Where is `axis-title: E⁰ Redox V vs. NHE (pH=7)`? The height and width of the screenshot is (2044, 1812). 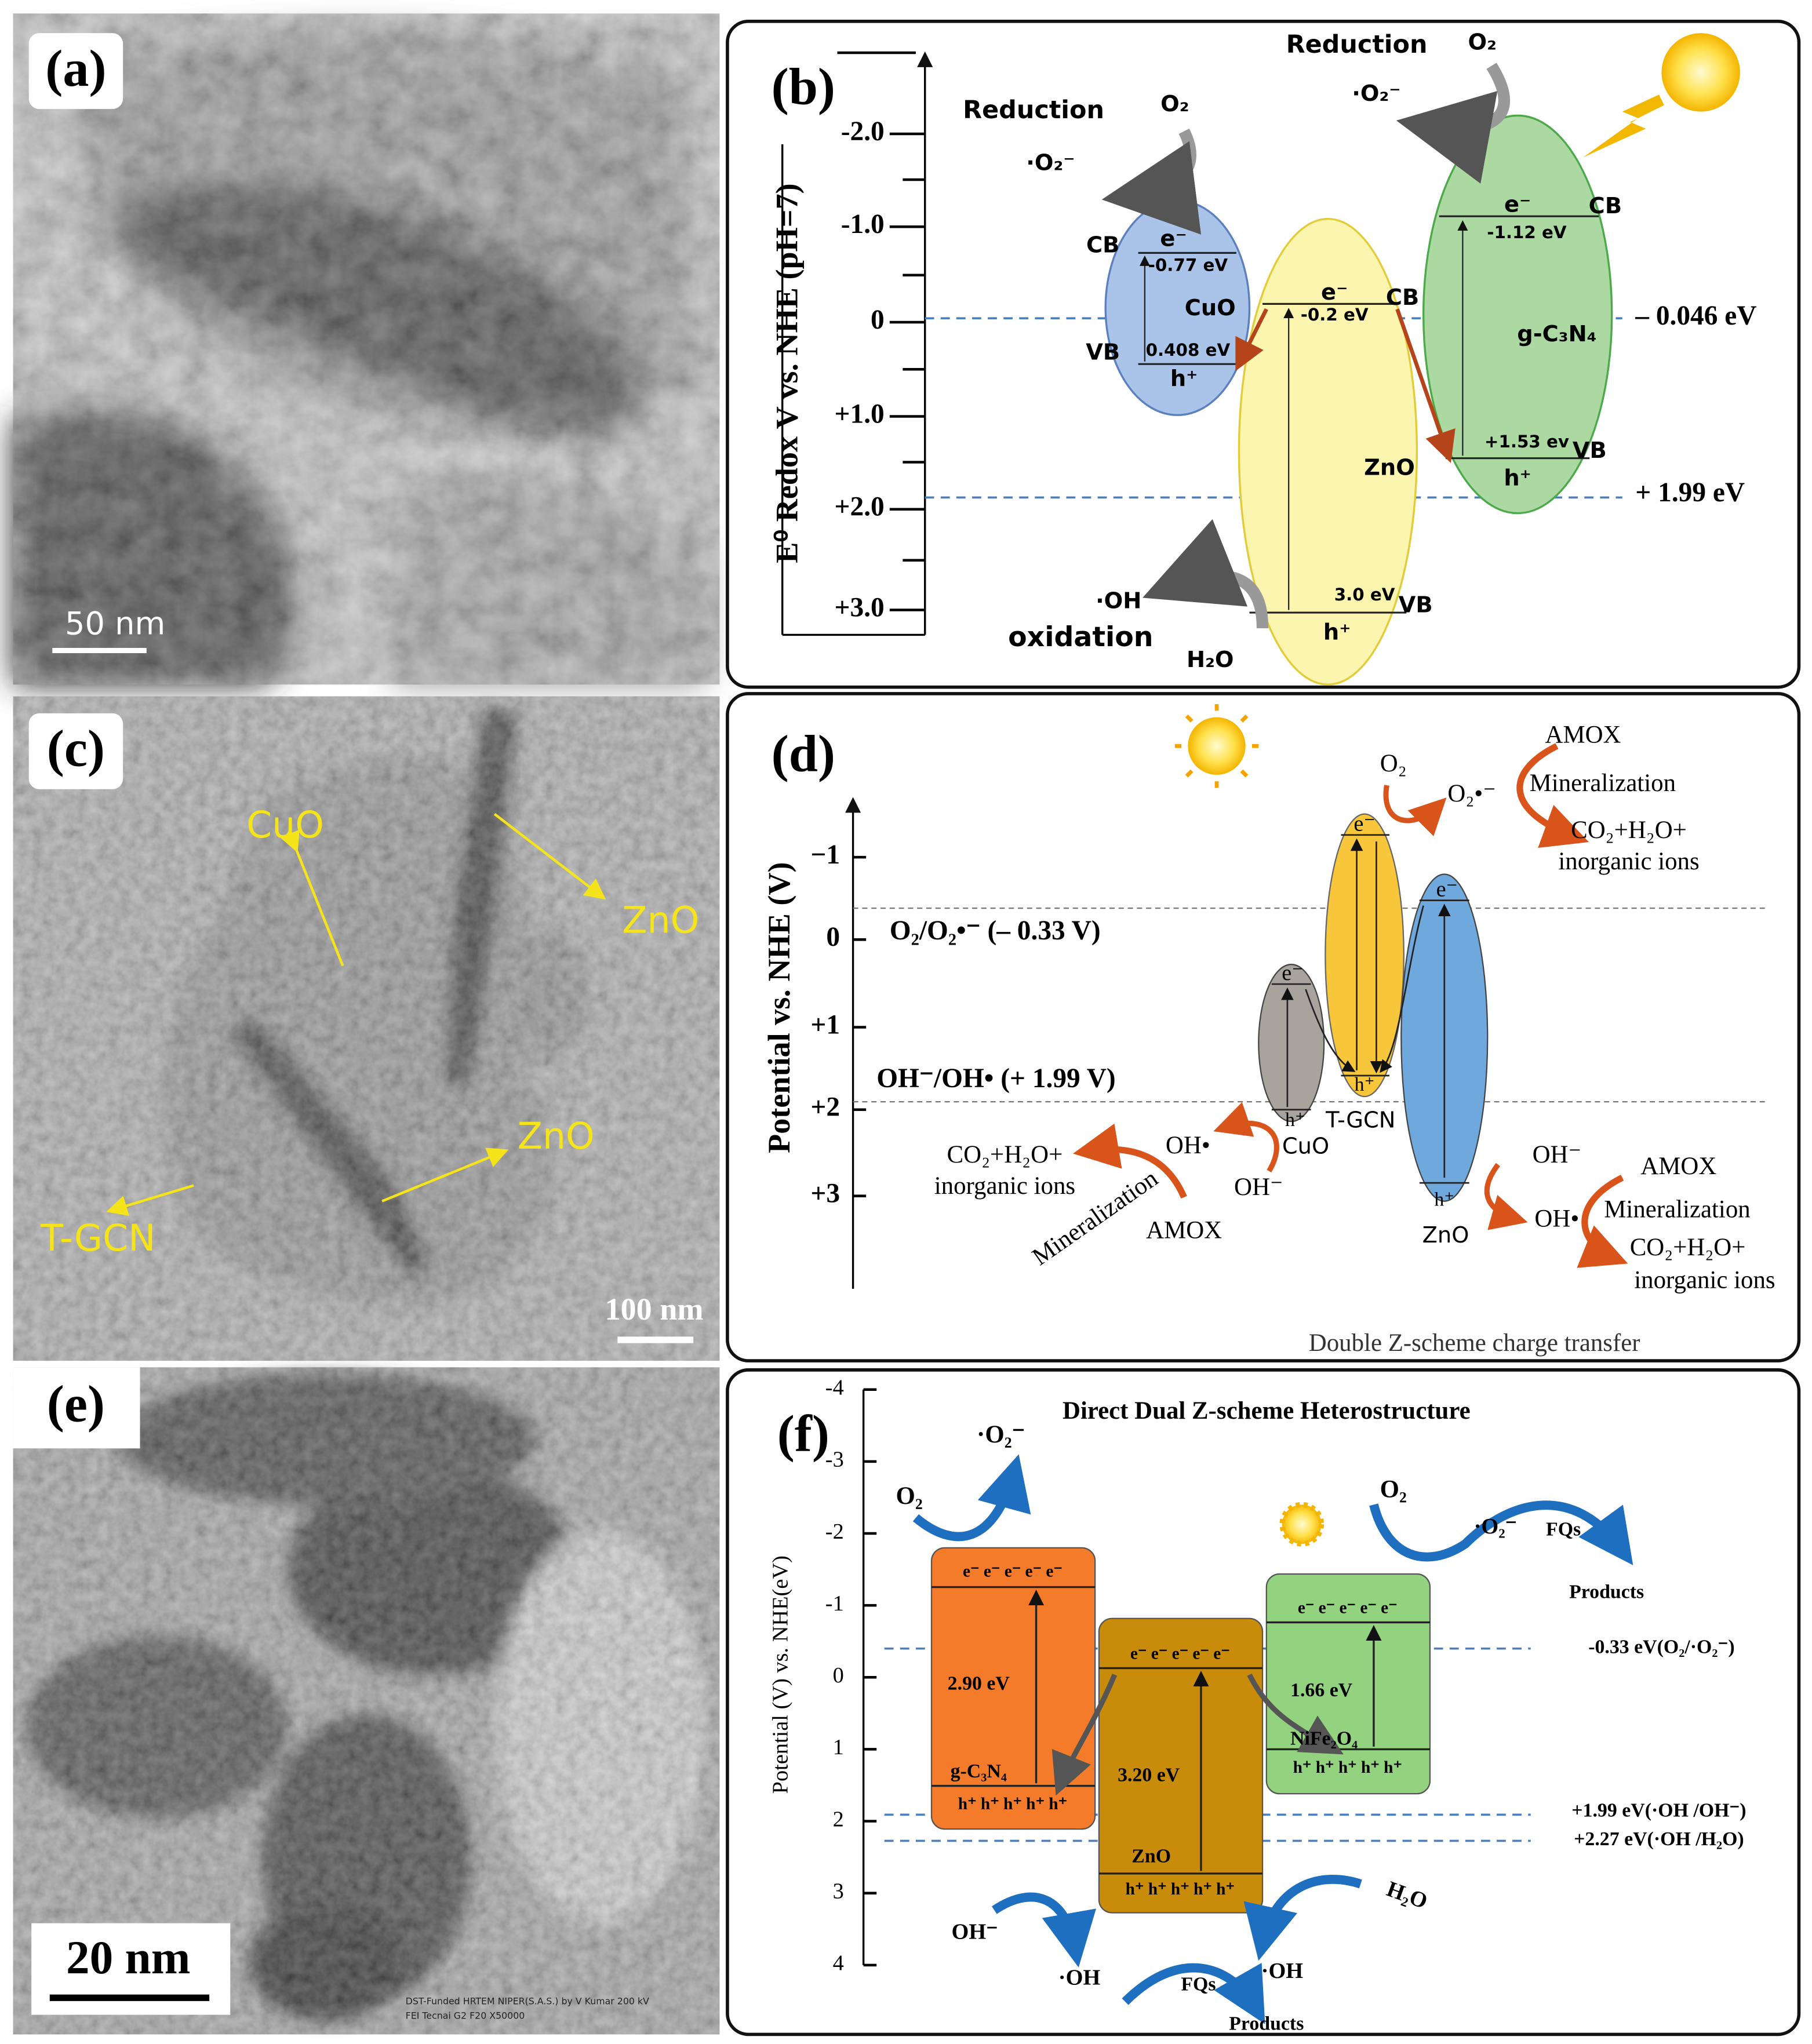
axis-title: E⁰ Redox V vs. NHE (pH=7) is located at coordinates (787, 373).